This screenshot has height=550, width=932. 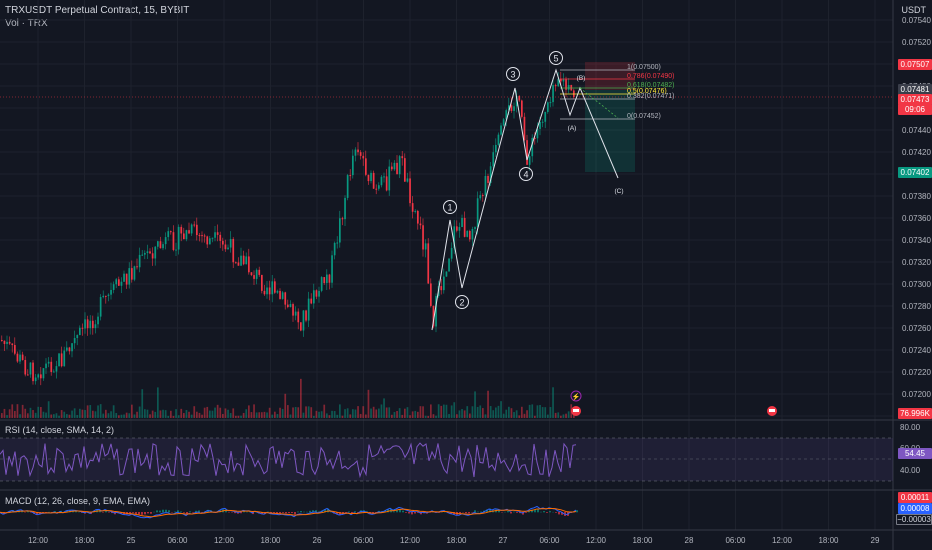 I want to click on price-tick: 0.07280, so click(x=916, y=306).